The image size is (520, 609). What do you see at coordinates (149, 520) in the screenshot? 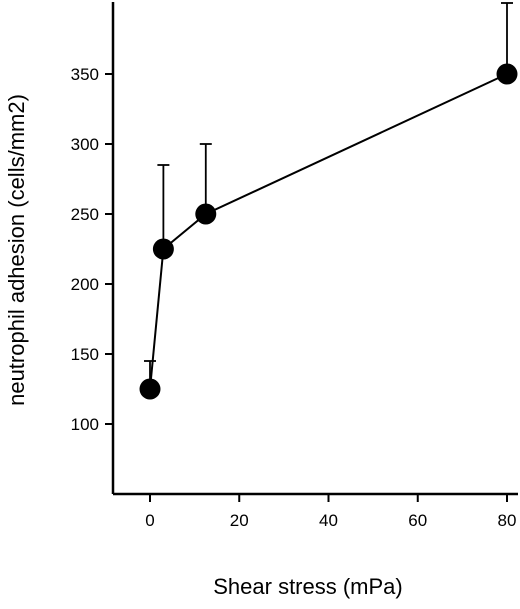
I see `x-tick-label: 0` at bounding box center [149, 520].